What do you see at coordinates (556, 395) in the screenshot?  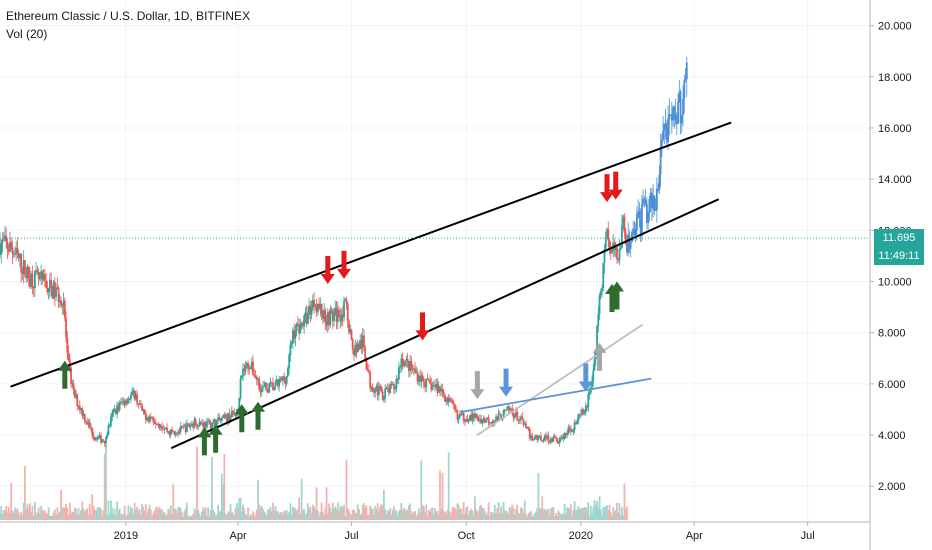 I see `trendline-blue-line` at bounding box center [556, 395].